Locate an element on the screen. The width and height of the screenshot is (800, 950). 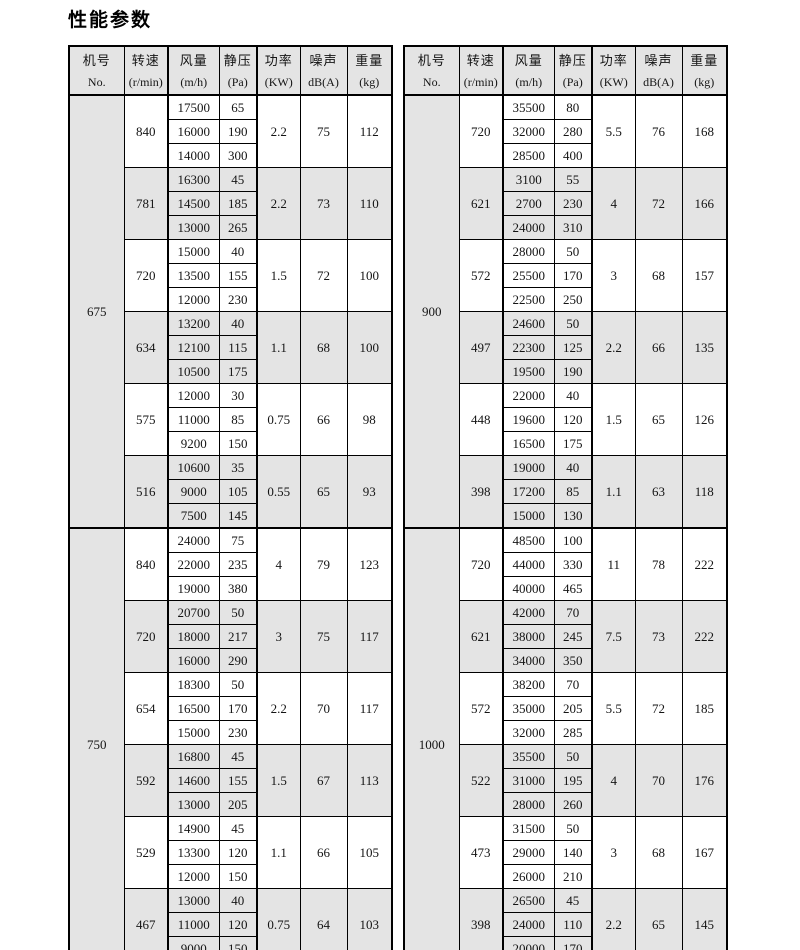
airflow-cell: 14600 is located at coordinates (193, 780).